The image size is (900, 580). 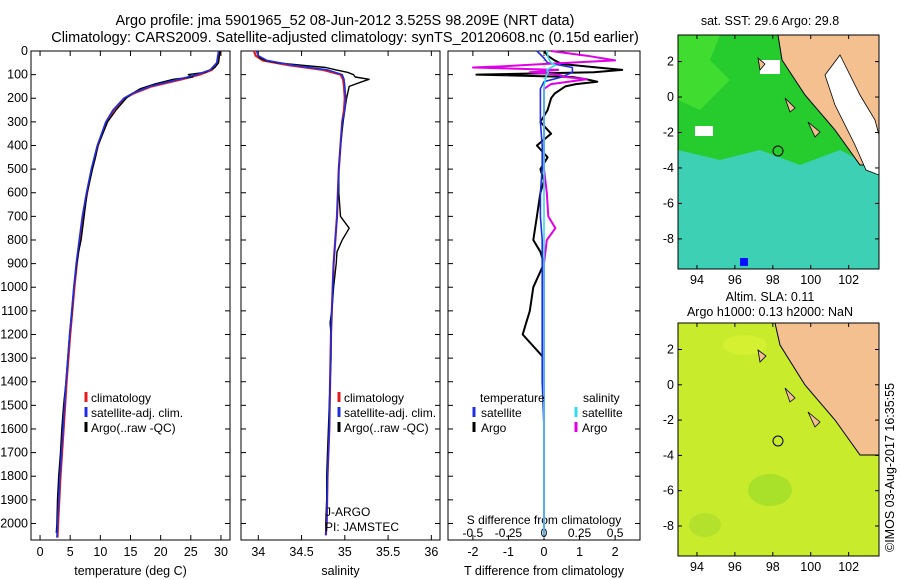 What do you see at coordinates (473, 533) in the screenshot?
I see `top-tick-label: -0.5` at bounding box center [473, 533].